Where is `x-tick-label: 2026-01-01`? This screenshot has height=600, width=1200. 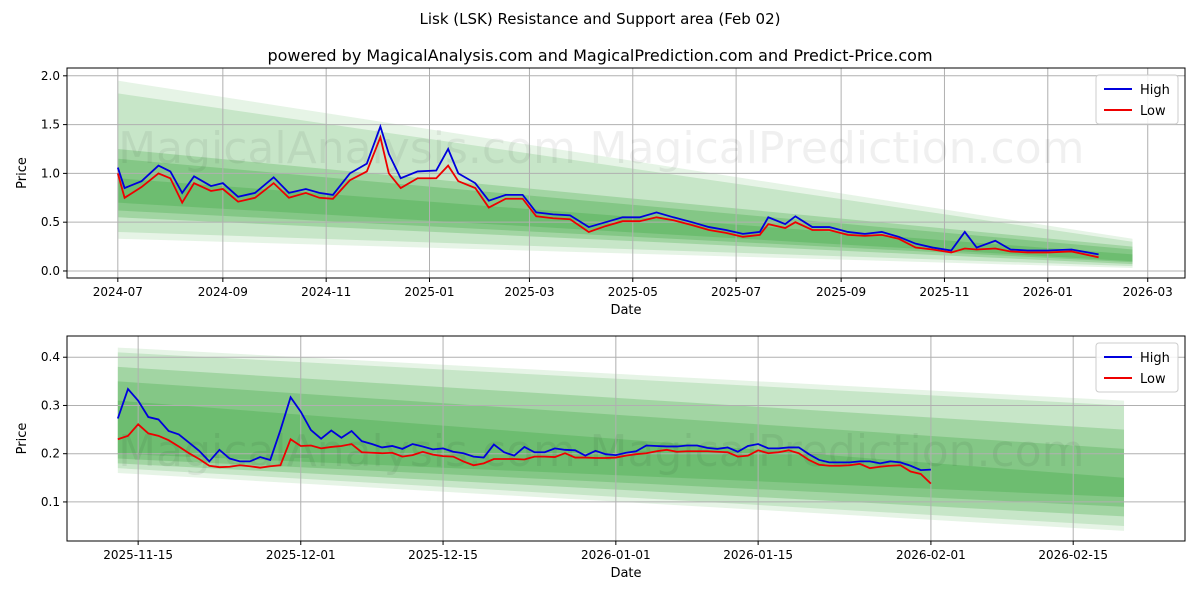 x-tick-label: 2026-01-01 is located at coordinates (616, 555).